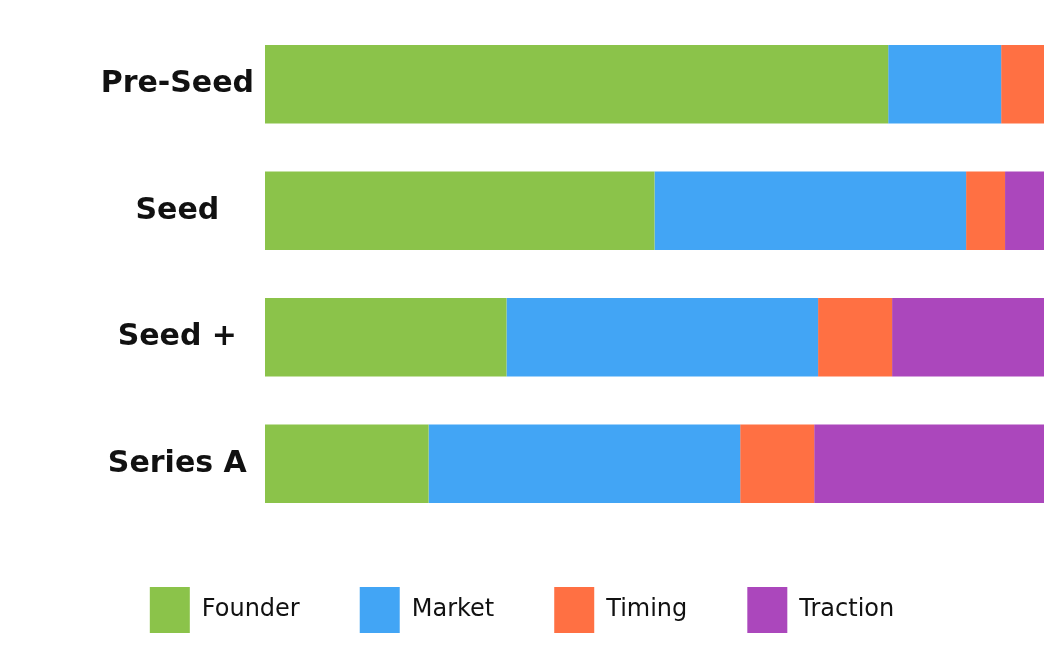  Describe the element at coordinates (846, 608) in the screenshot. I see `legend-label: Traction` at that location.